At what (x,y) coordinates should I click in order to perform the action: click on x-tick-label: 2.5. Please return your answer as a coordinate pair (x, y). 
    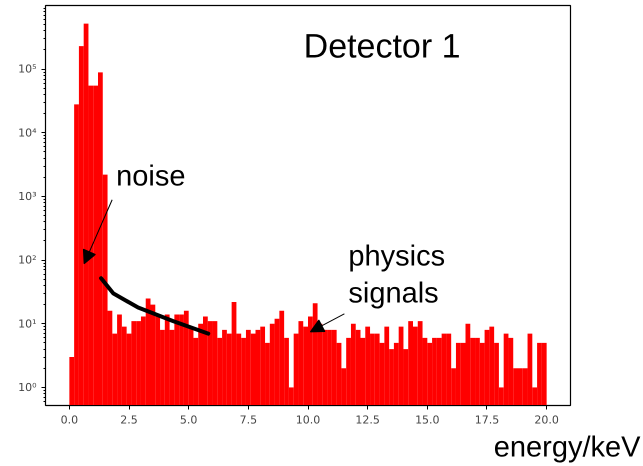
    Looking at the image, I should click on (129, 420).